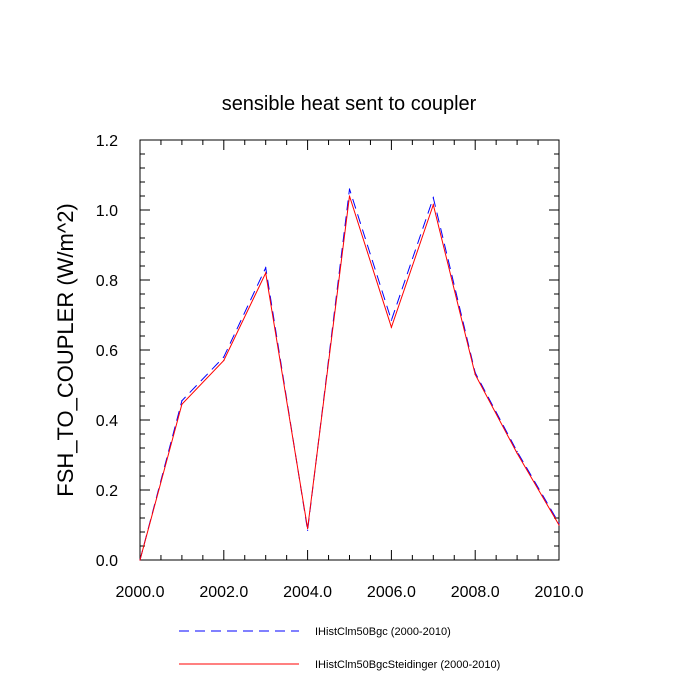  What do you see at coordinates (107, 281) in the screenshot?
I see `y-tick-label: 0.8` at bounding box center [107, 281].